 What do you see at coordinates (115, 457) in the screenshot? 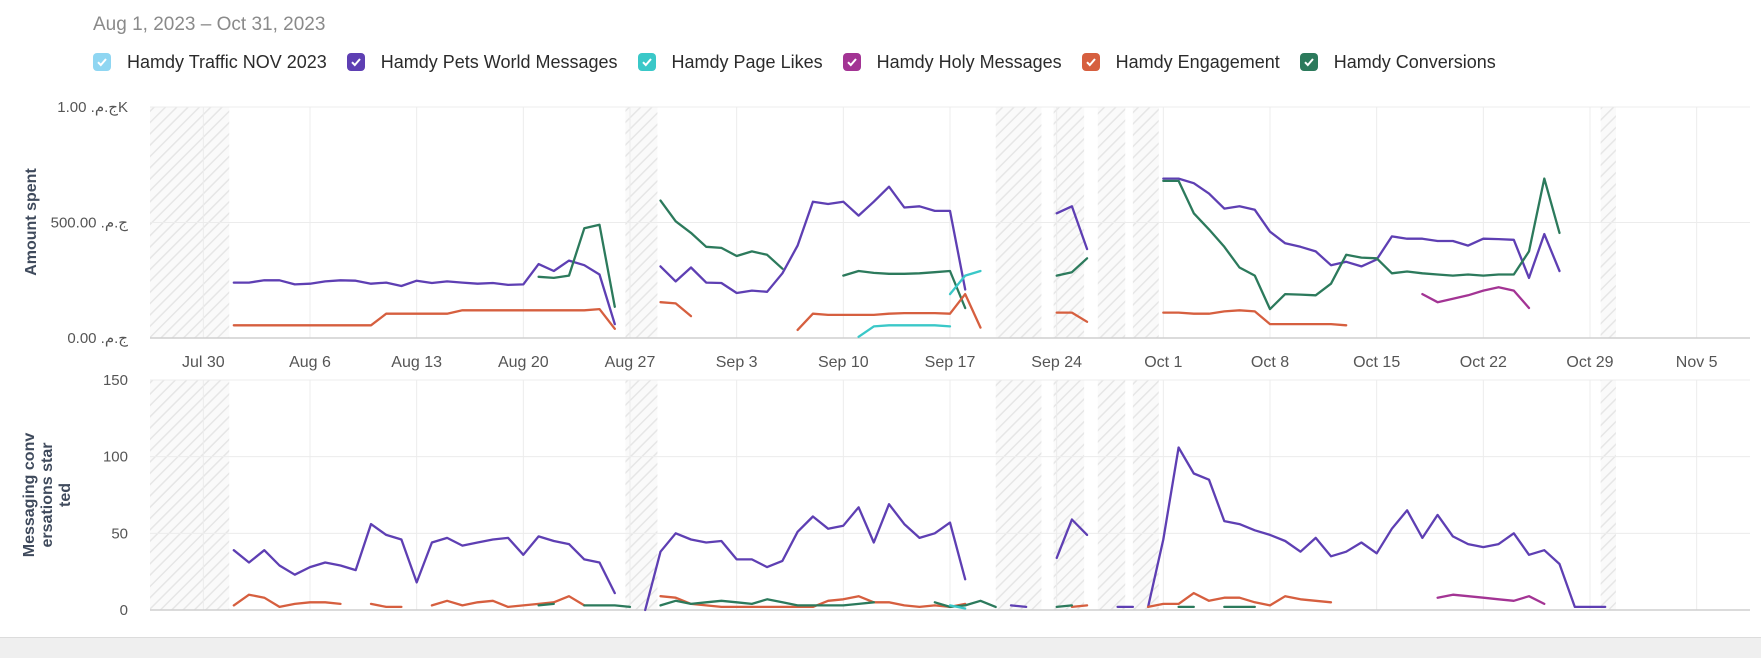
I see `y-tick-label: 100` at bounding box center [115, 457].